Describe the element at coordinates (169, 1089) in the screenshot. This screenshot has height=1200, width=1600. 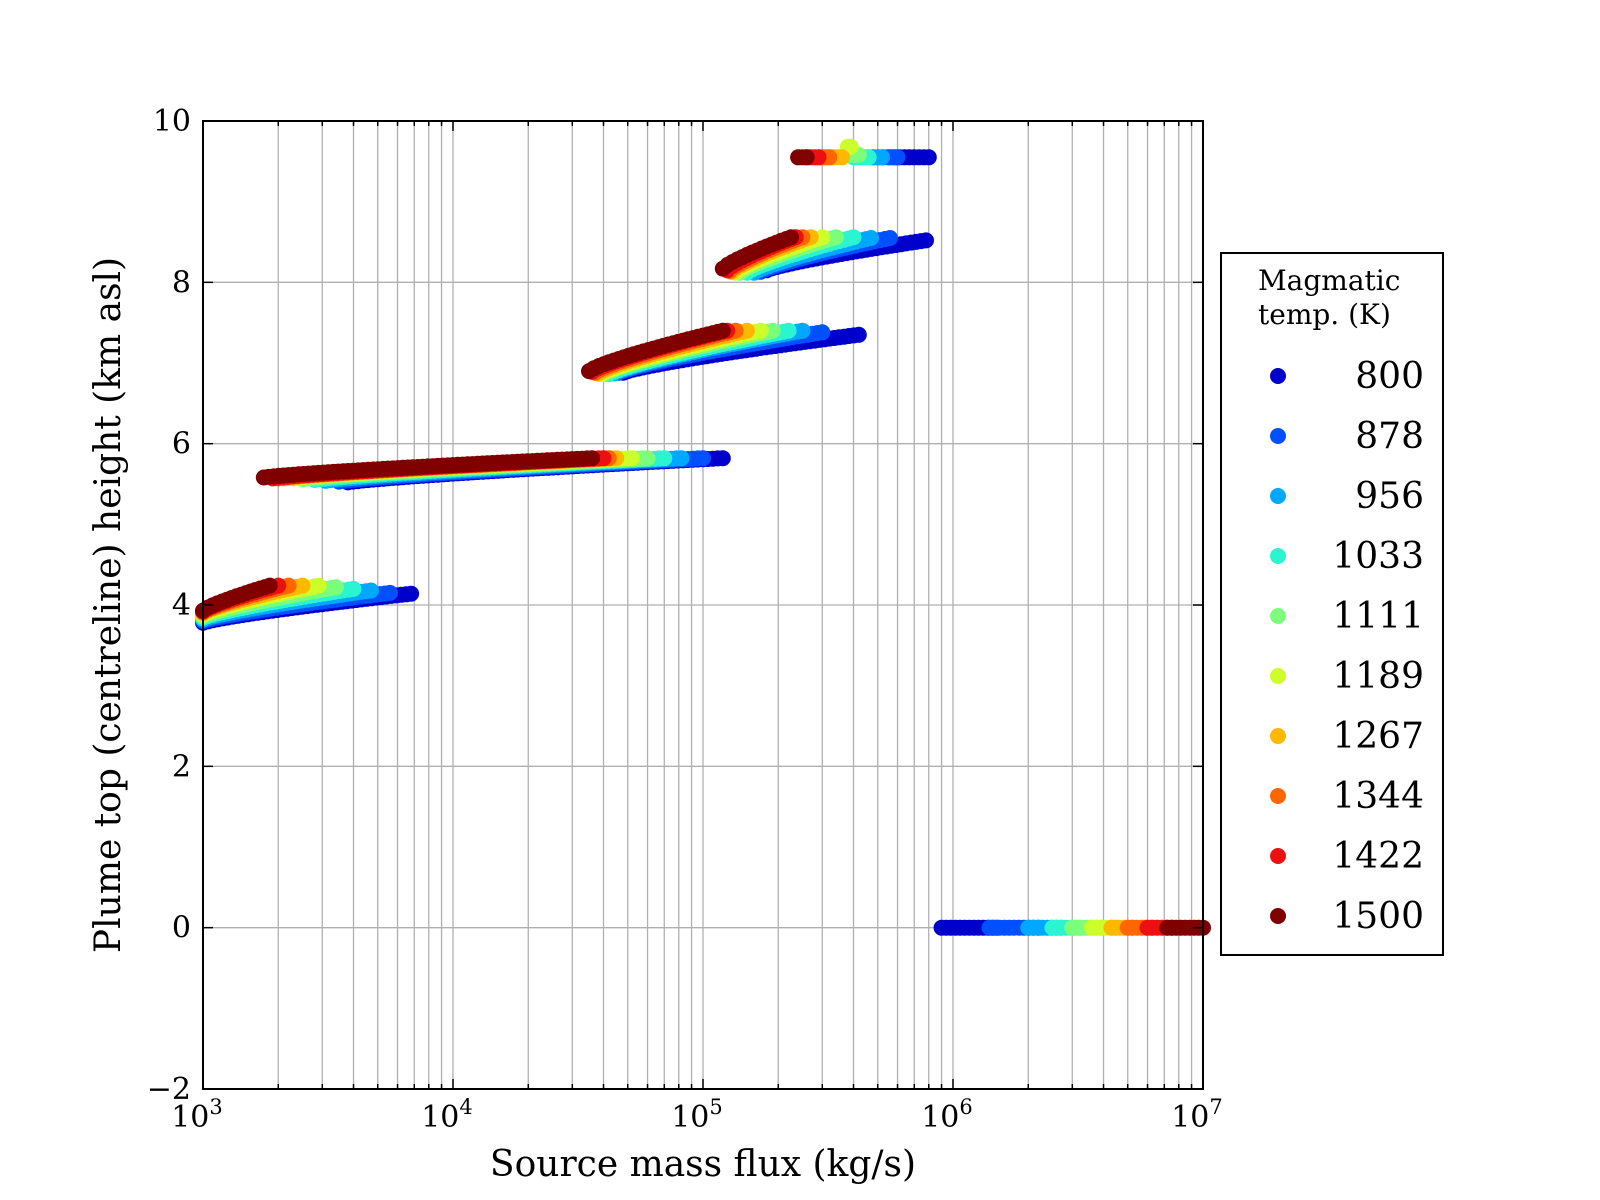
I see `y-tick-label: −2` at that location.